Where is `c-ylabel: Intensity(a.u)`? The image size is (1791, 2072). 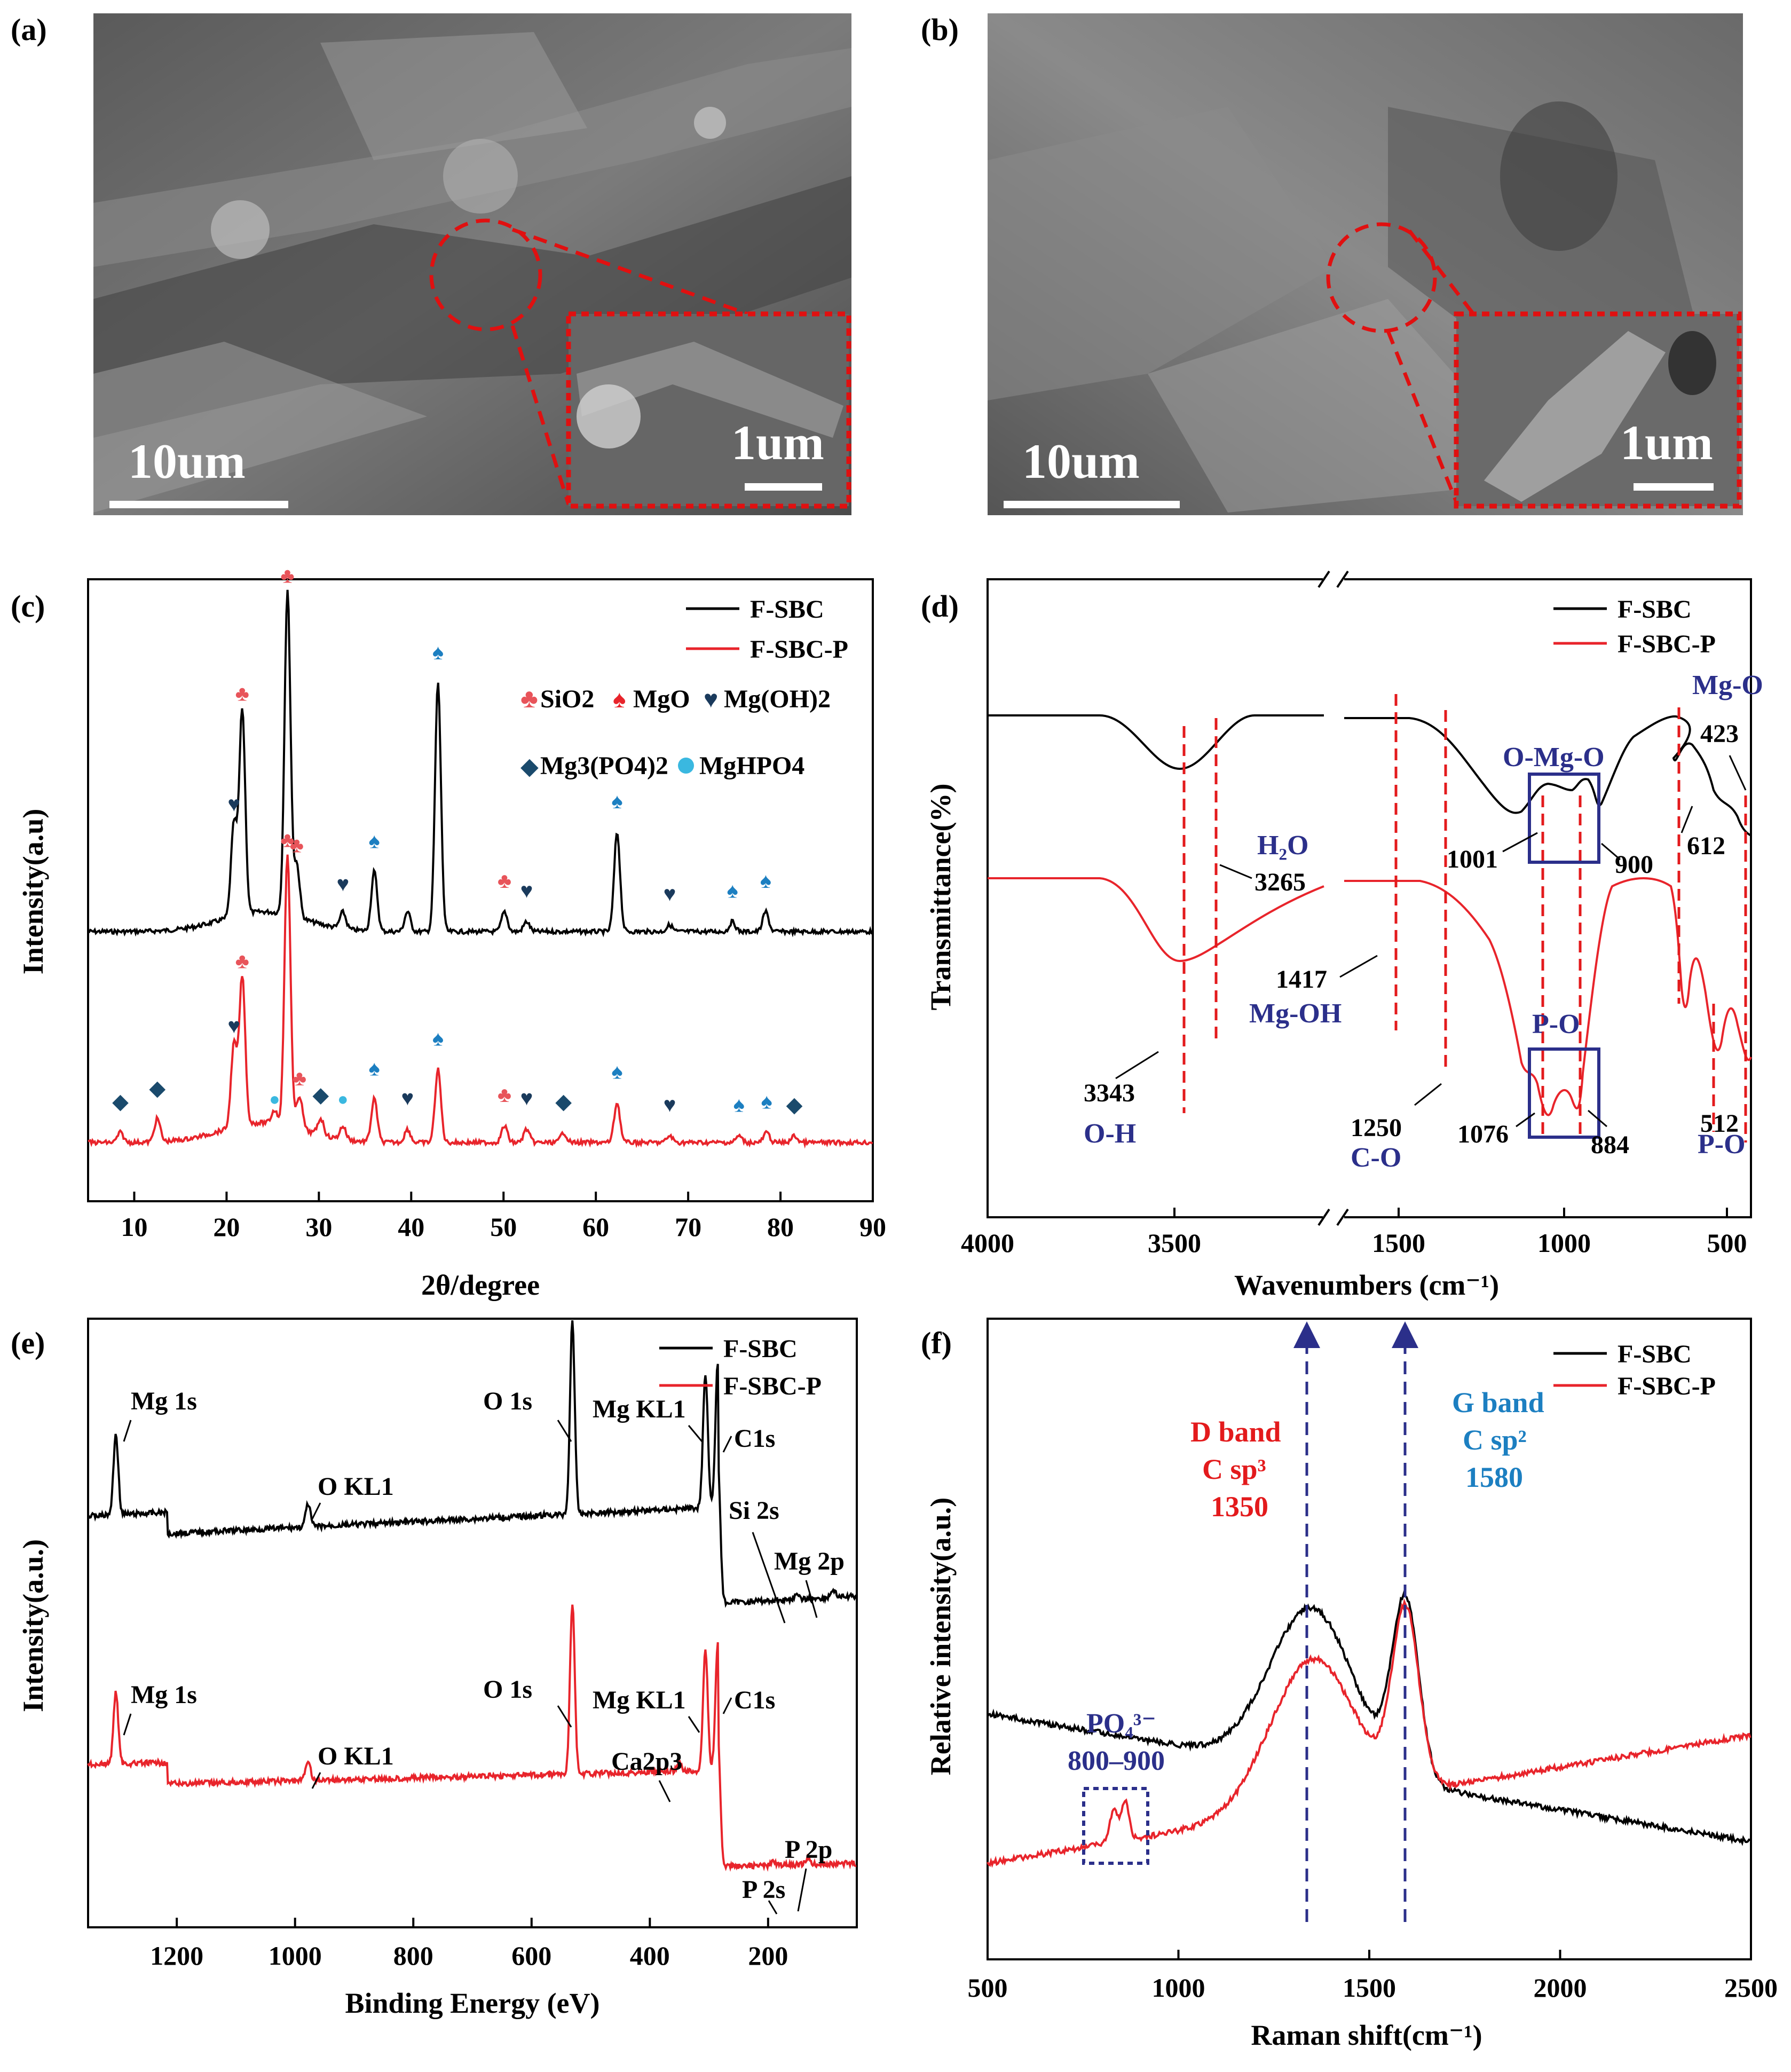 c-ylabel: Intensity(a.u) is located at coordinates (33, 892).